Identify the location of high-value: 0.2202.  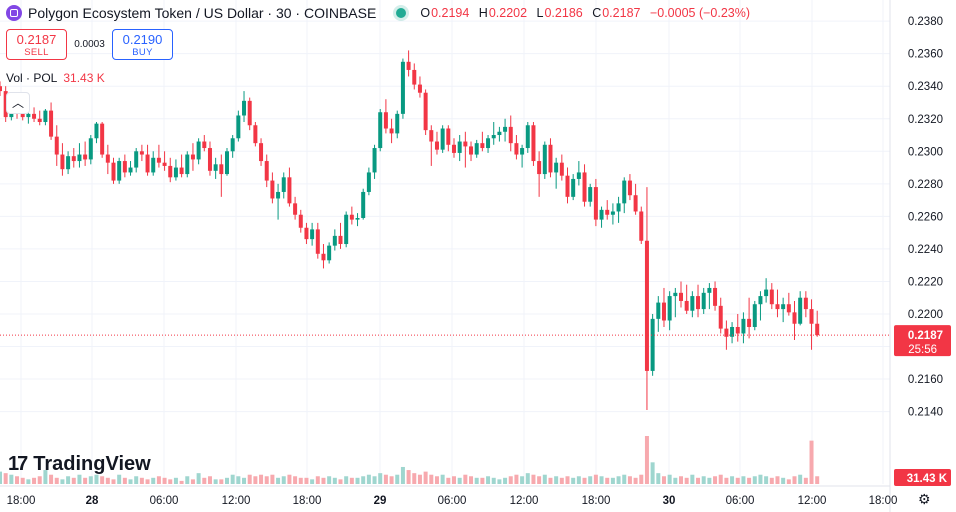
(508, 13).